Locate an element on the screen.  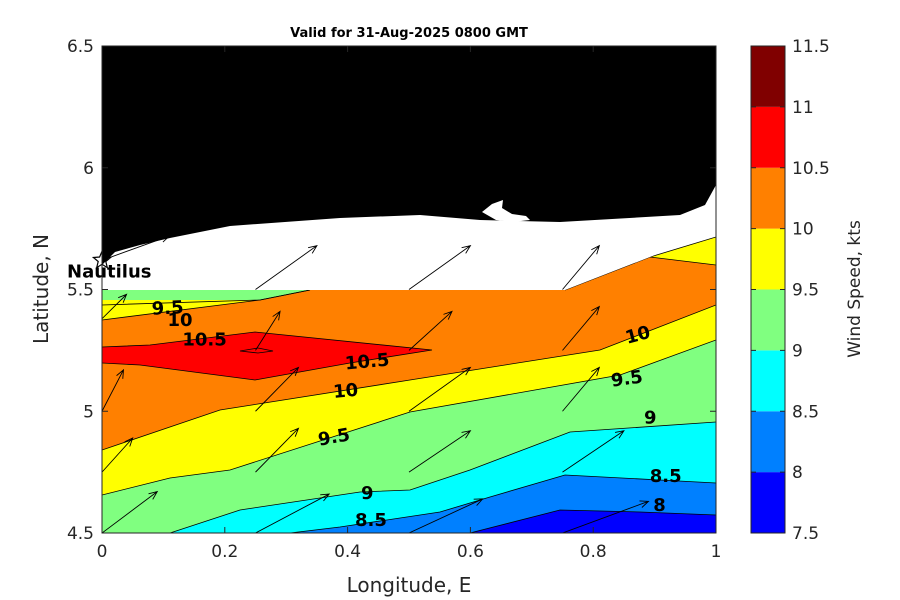
contour-line-9-5-right is located at coordinates (682, 247).